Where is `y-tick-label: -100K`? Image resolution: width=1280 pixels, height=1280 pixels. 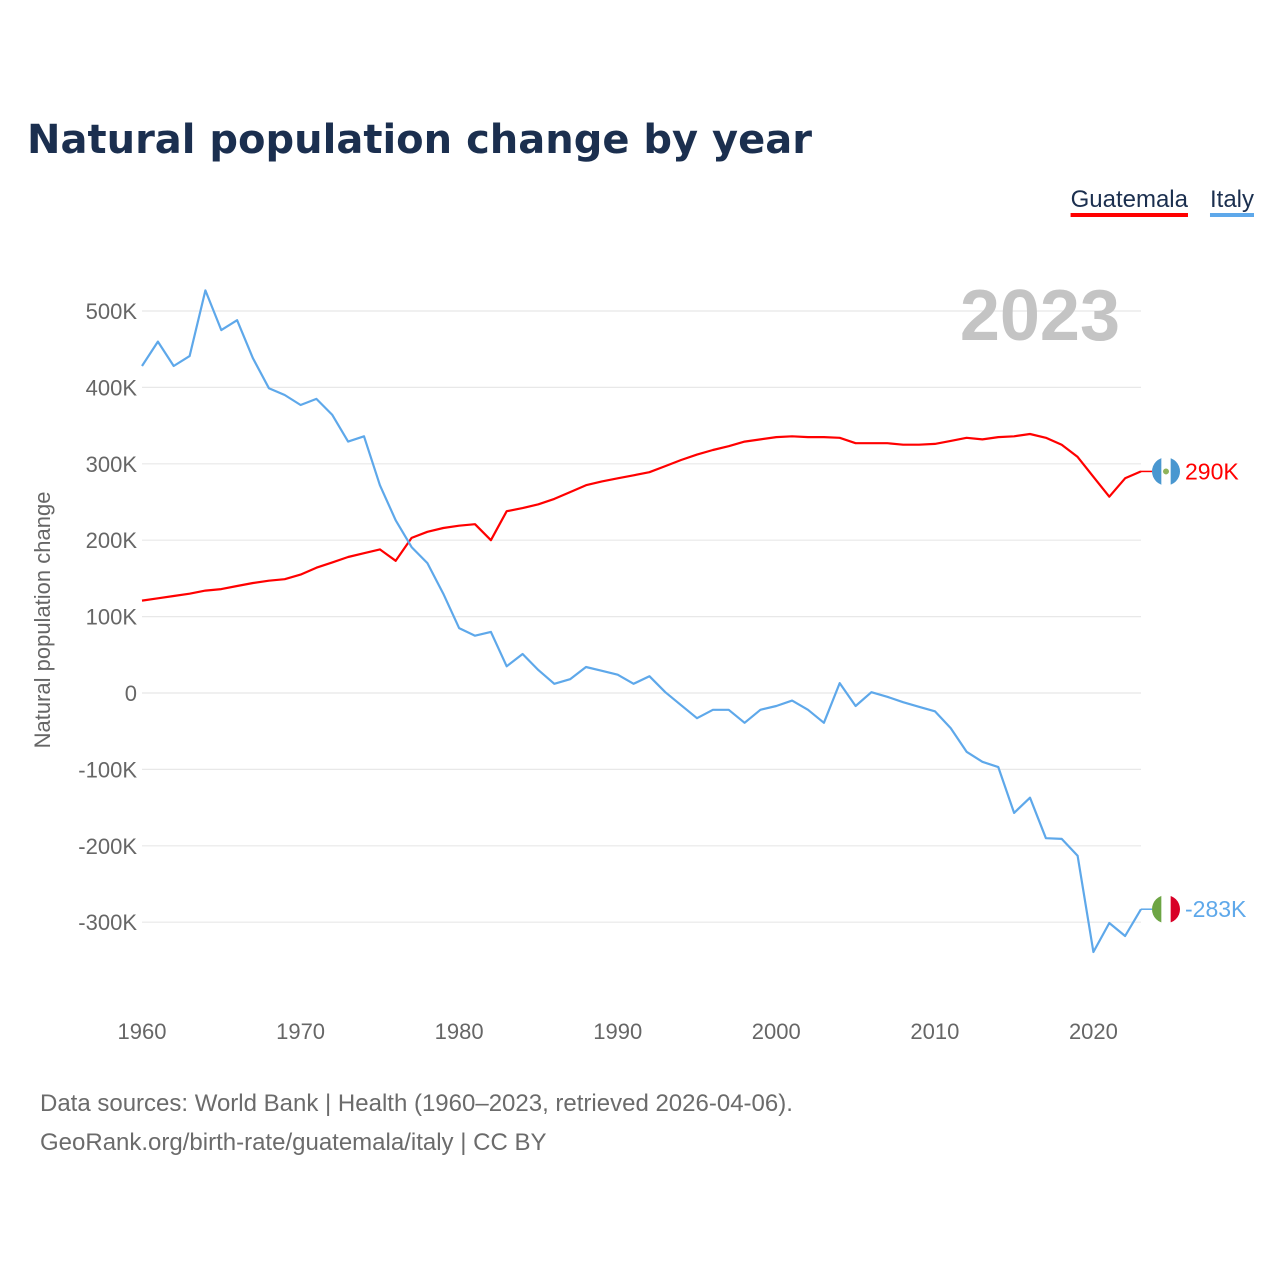
y-tick-label: -100K is located at coordinates (107, 769).